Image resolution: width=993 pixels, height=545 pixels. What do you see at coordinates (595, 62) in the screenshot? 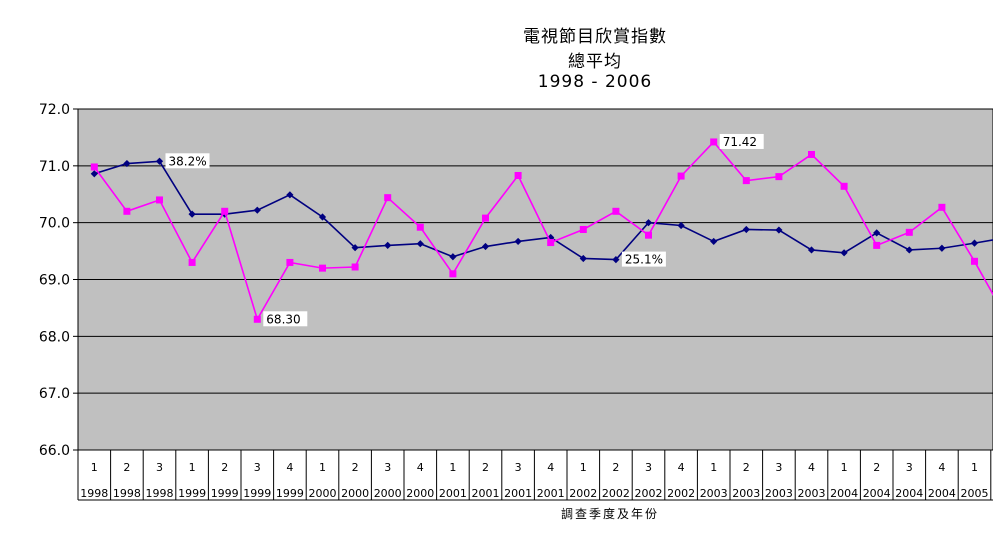
I see `chart-title-line-2: 總平均` at bounding box center [595, 62].